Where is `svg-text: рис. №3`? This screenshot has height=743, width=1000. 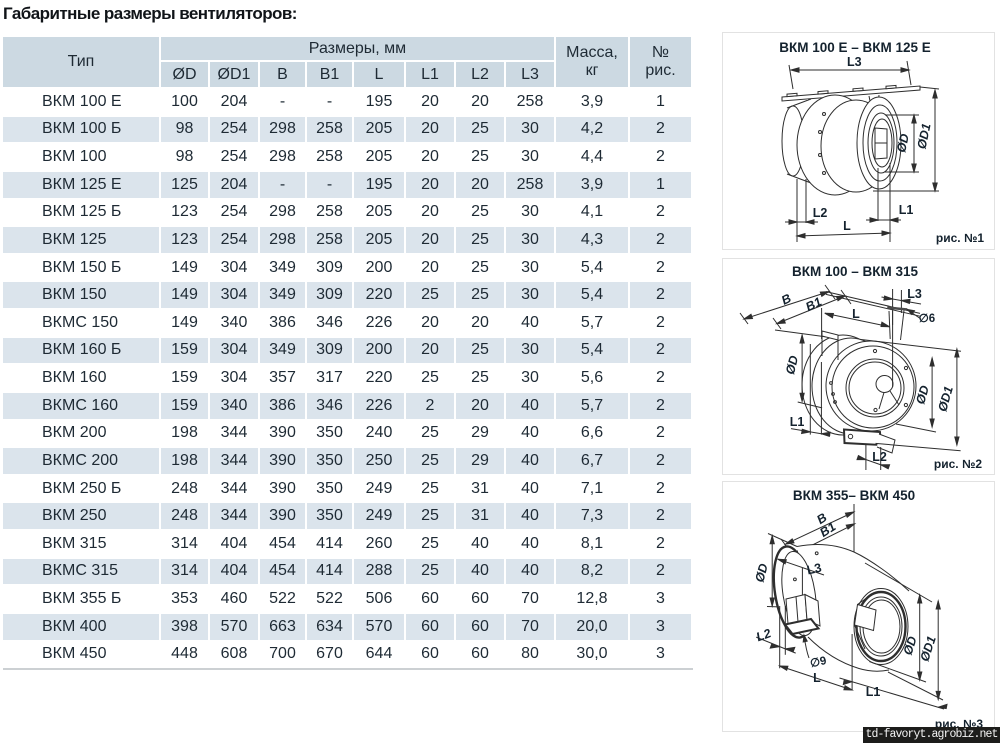
svg-text: рис. №3 is located at coordinates (959, 723).